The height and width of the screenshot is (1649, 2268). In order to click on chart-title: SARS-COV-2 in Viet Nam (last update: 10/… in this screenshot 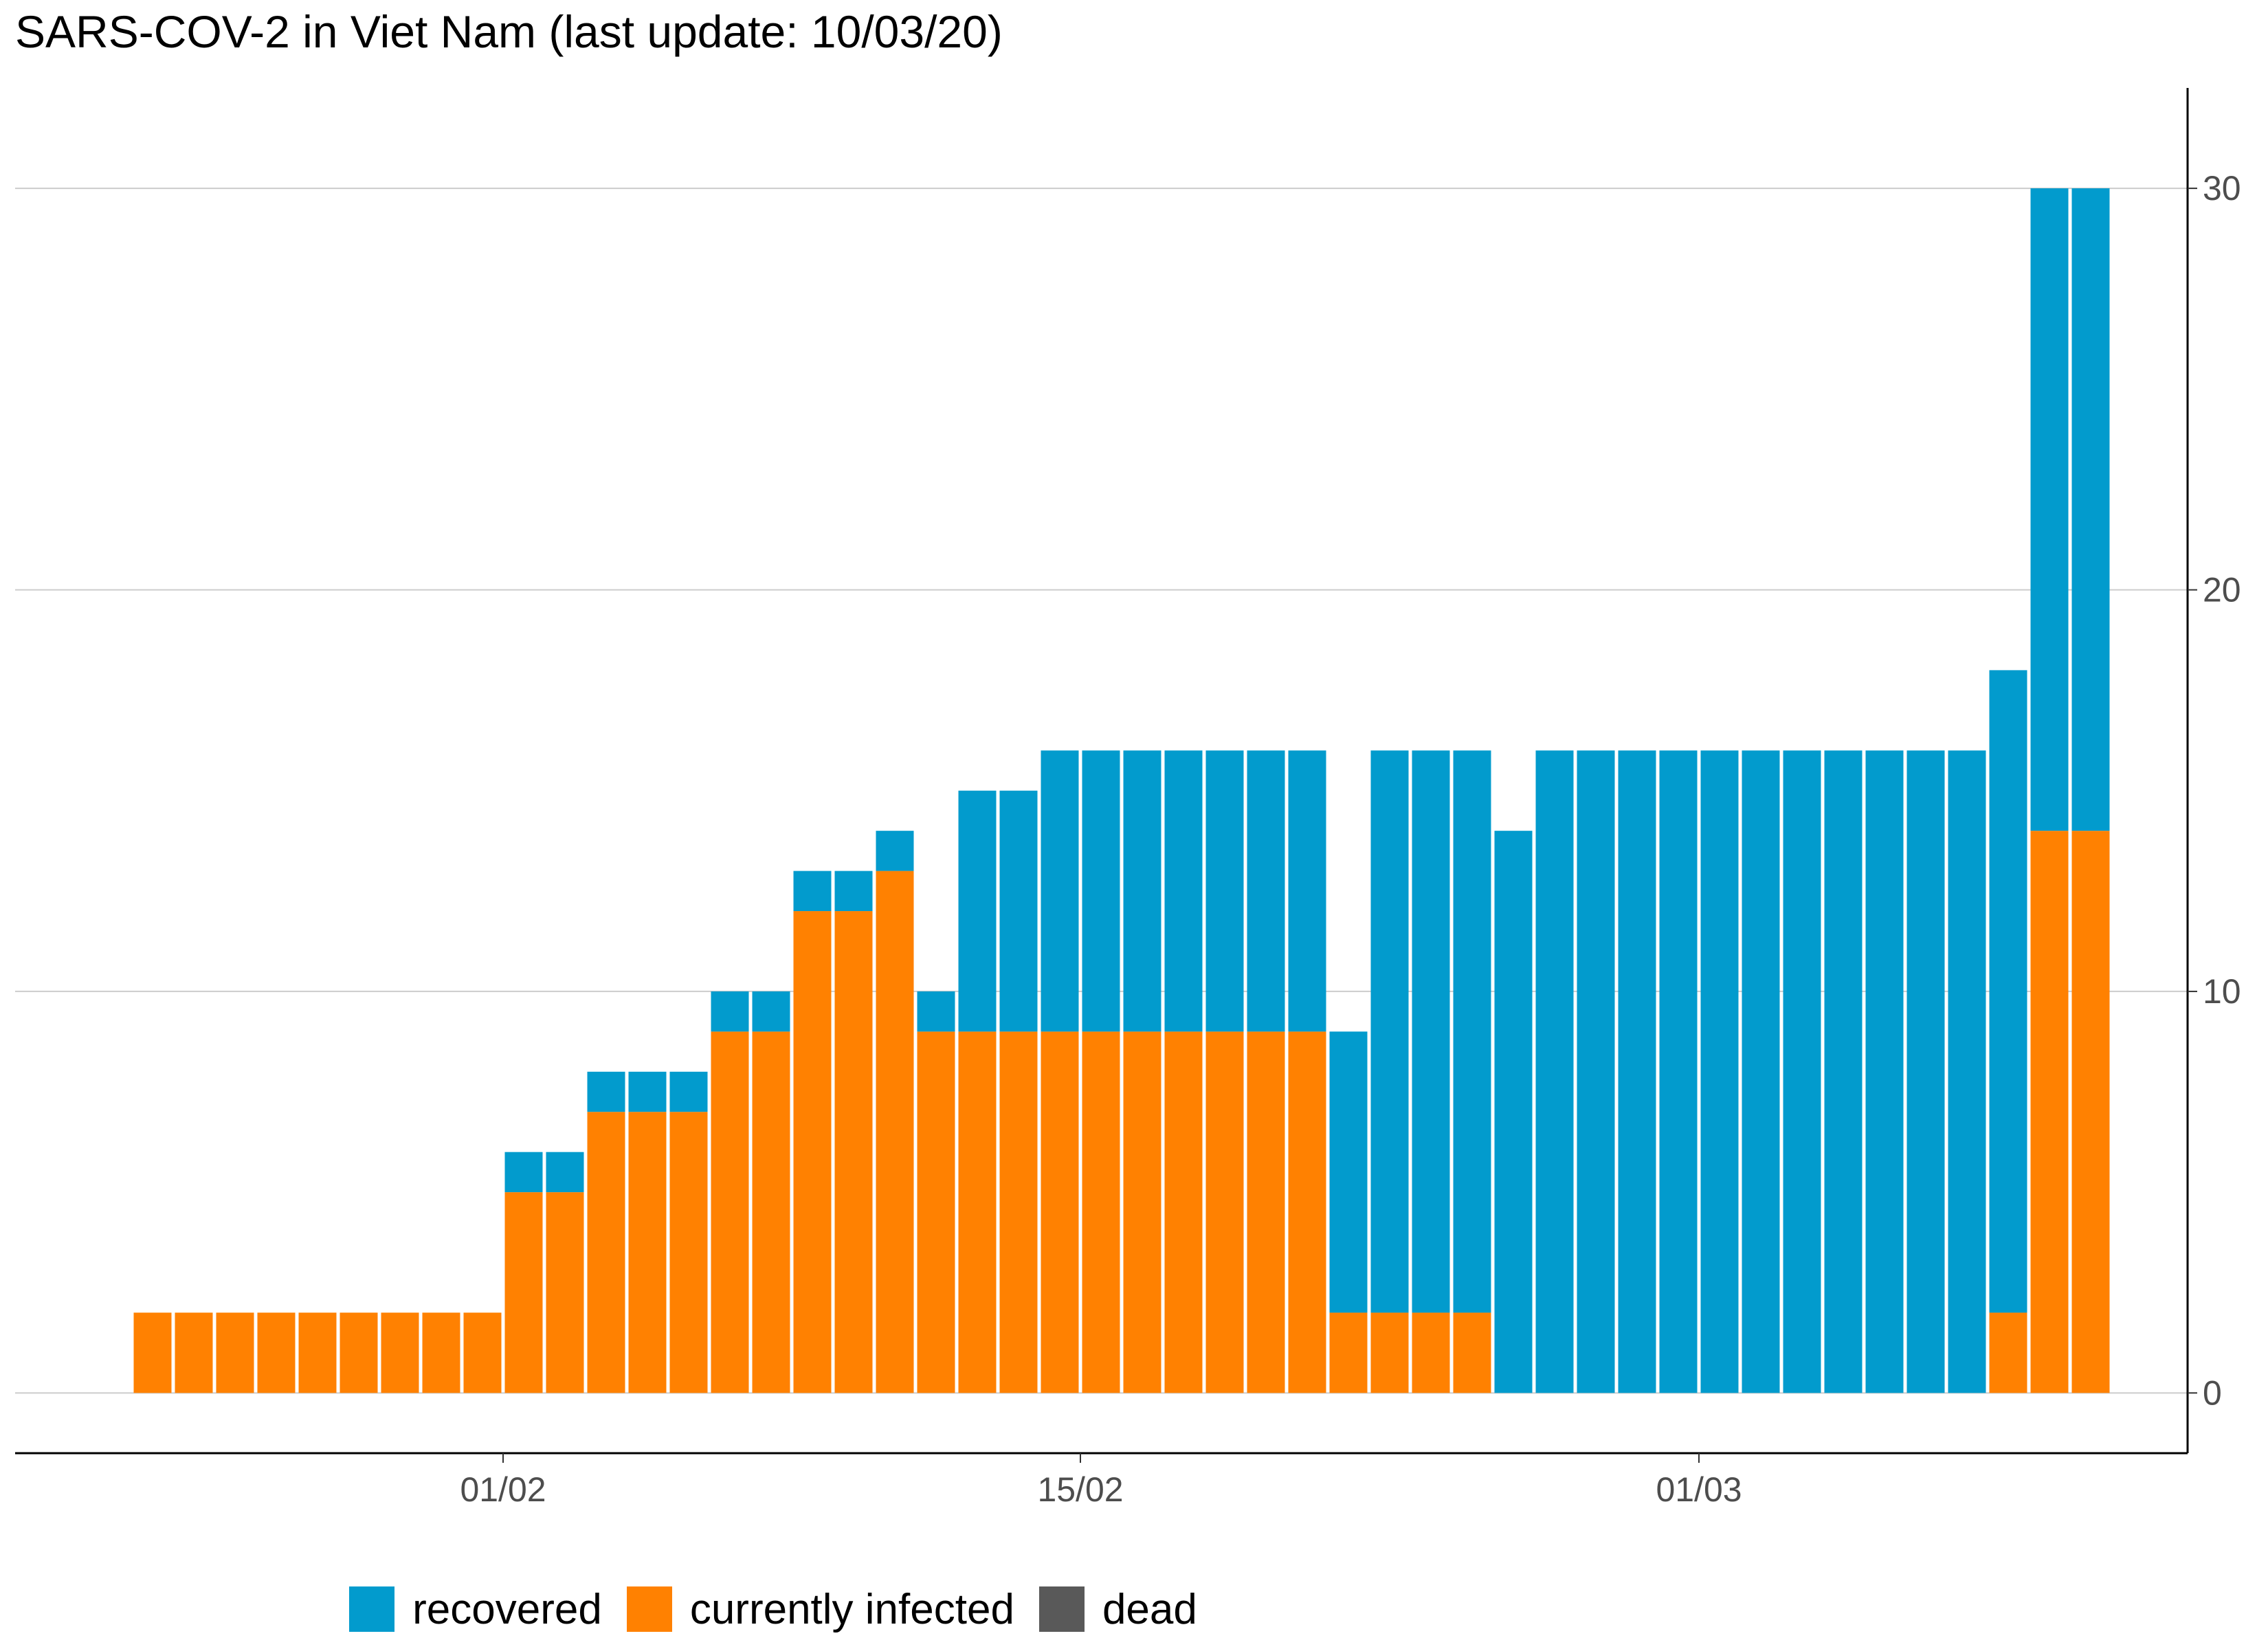, I will do `click(509, 32)`.